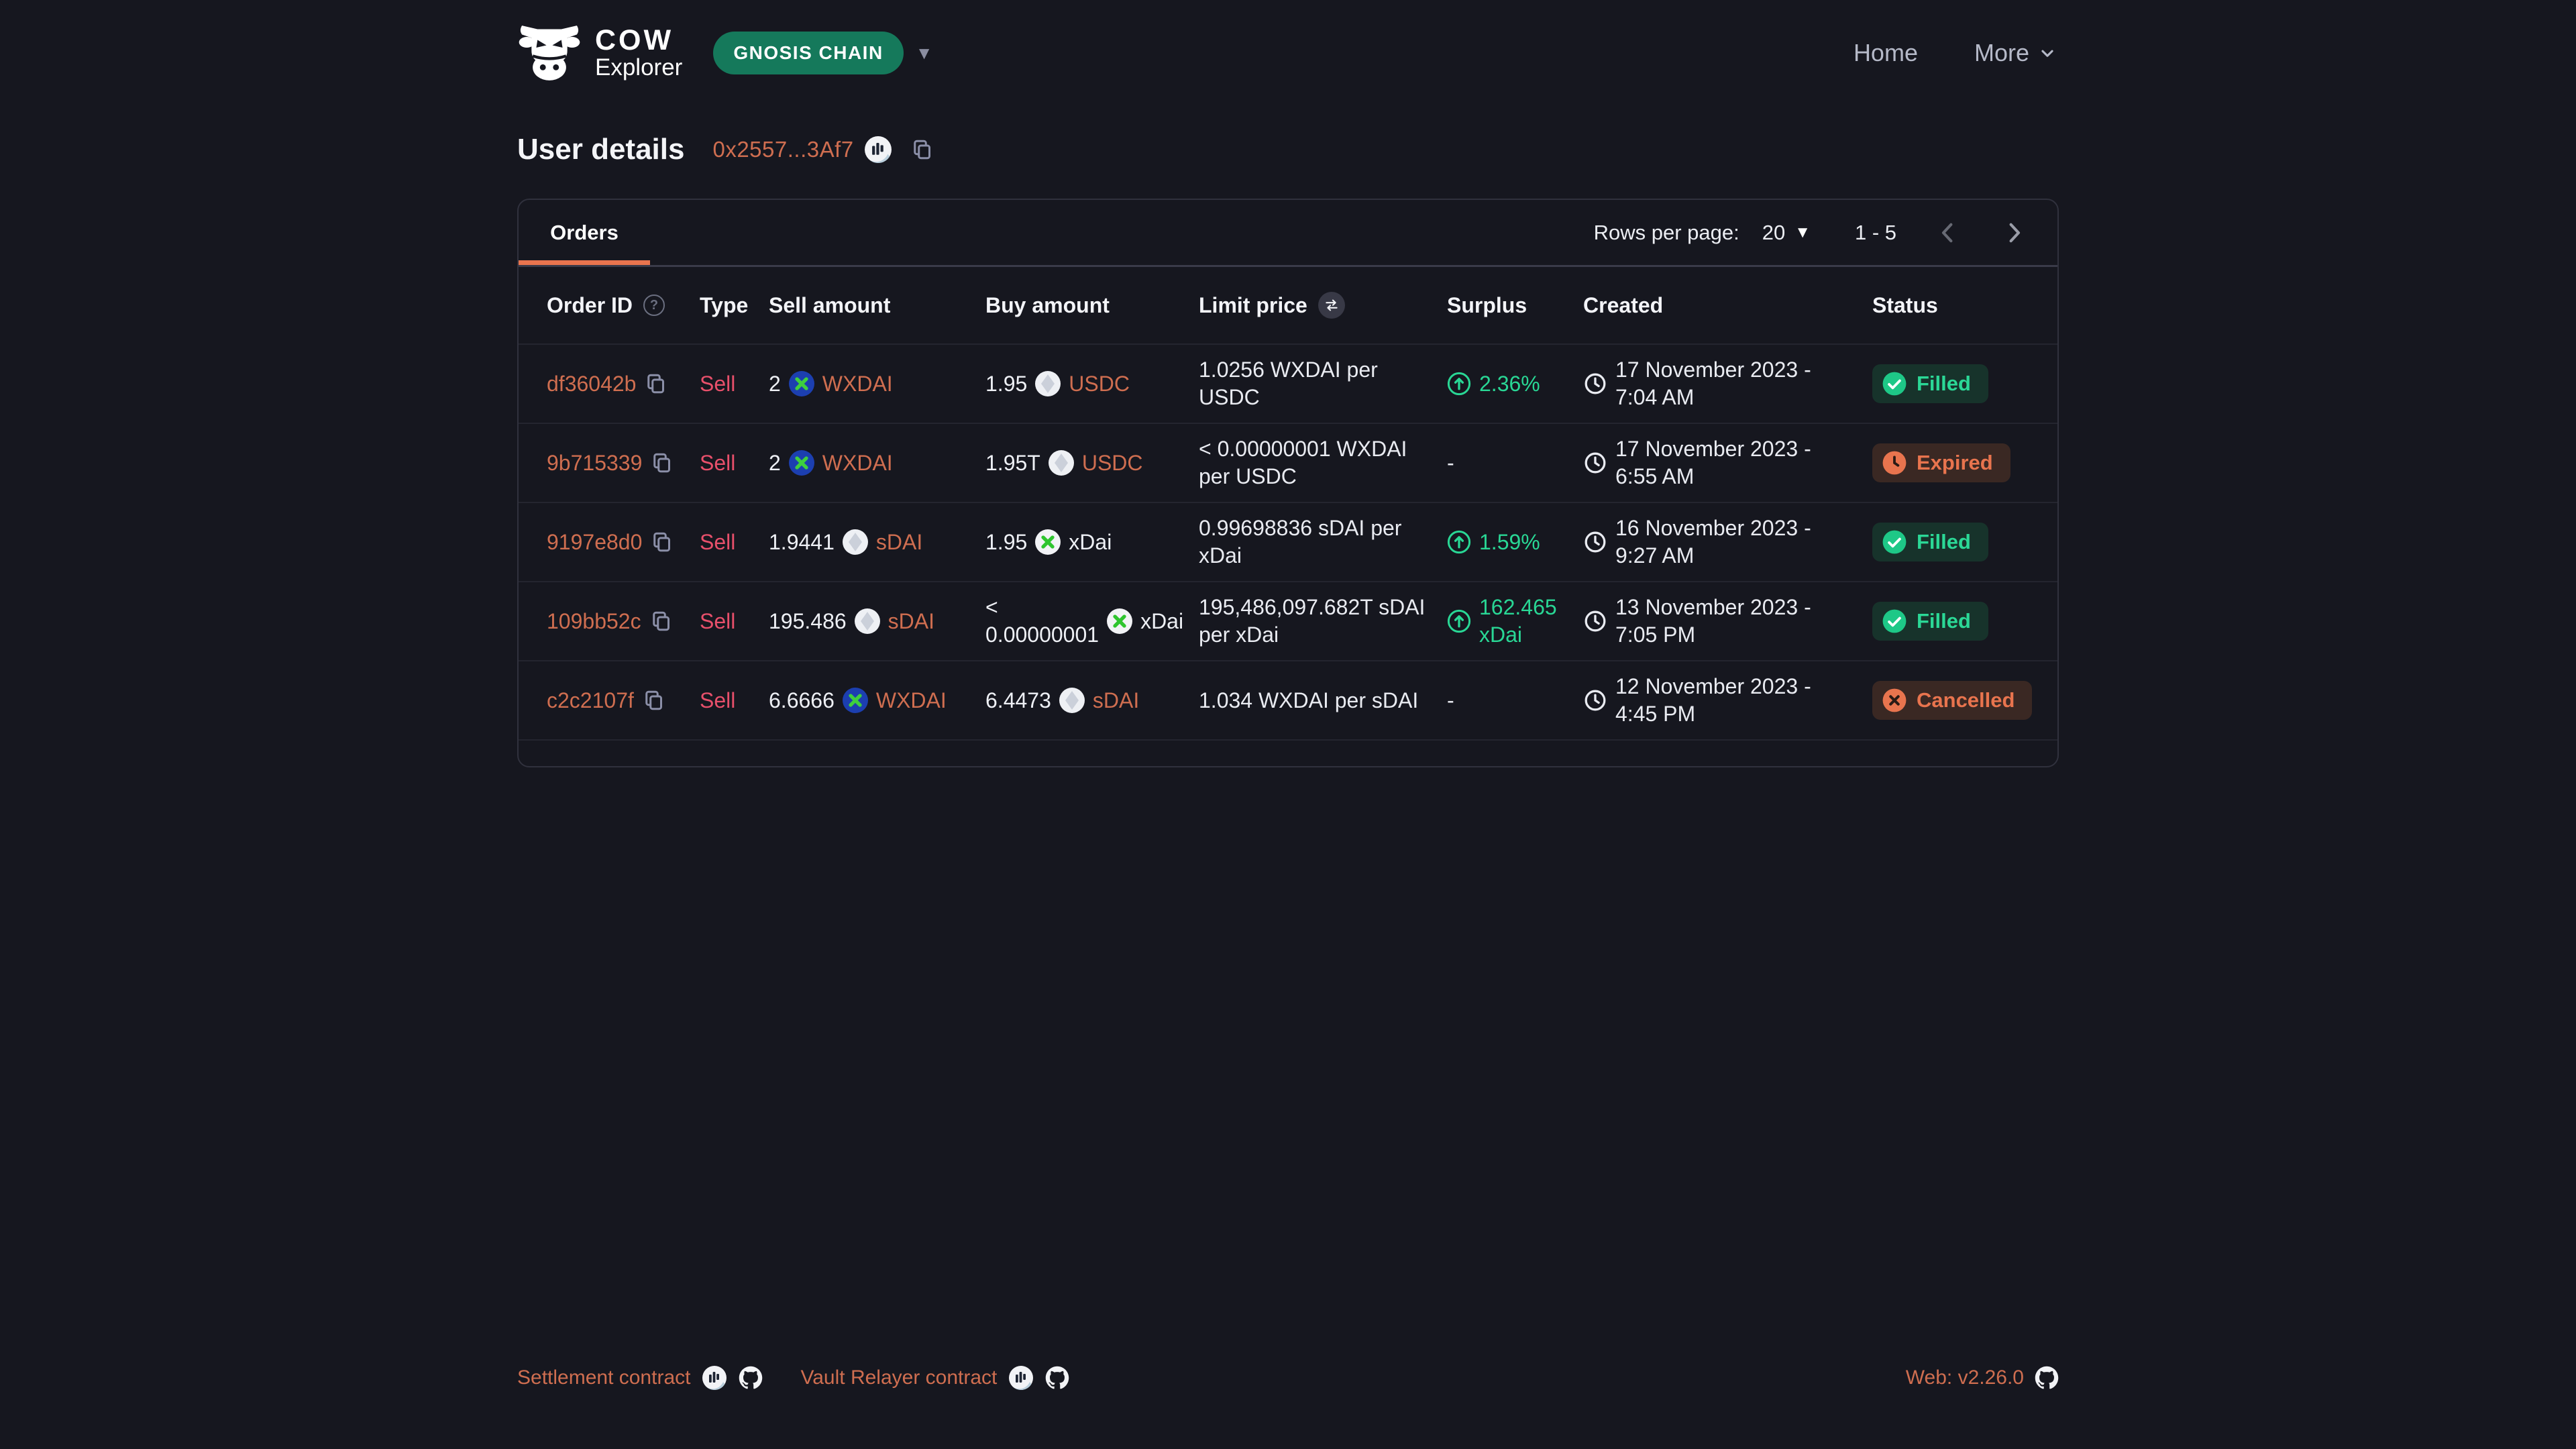  I want to click on brand-text: COW Explorer, so click(638, 52).